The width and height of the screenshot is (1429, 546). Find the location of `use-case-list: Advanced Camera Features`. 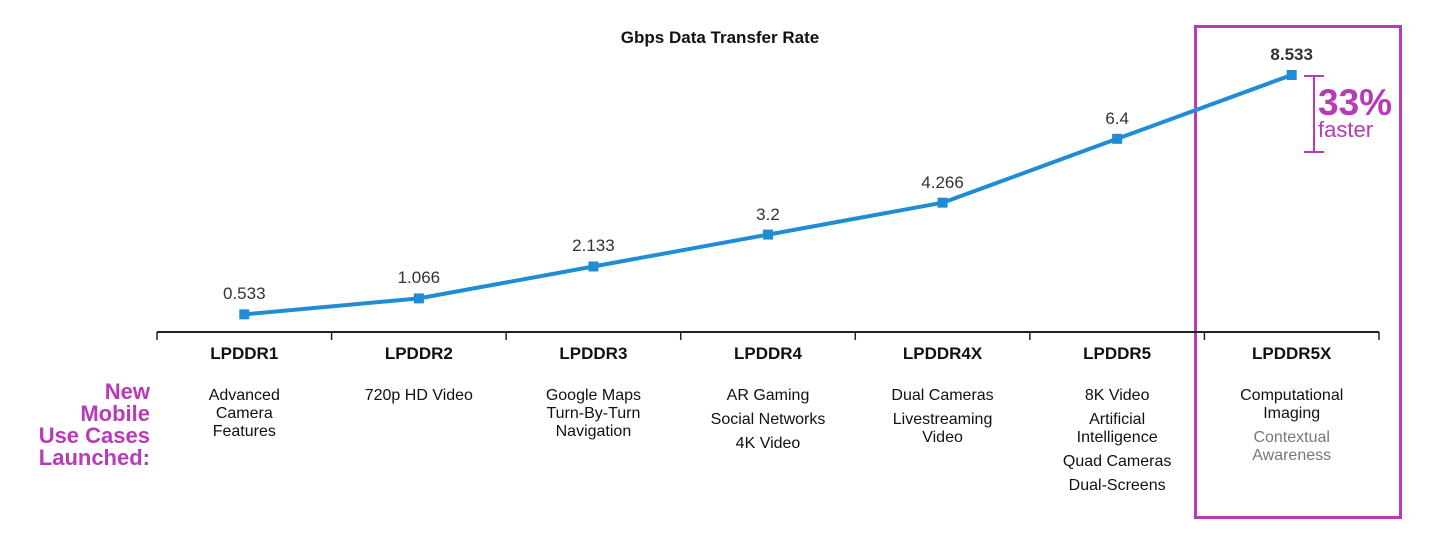

use-case-list: Advanced Camera Features is located at coordinates (244, 414).